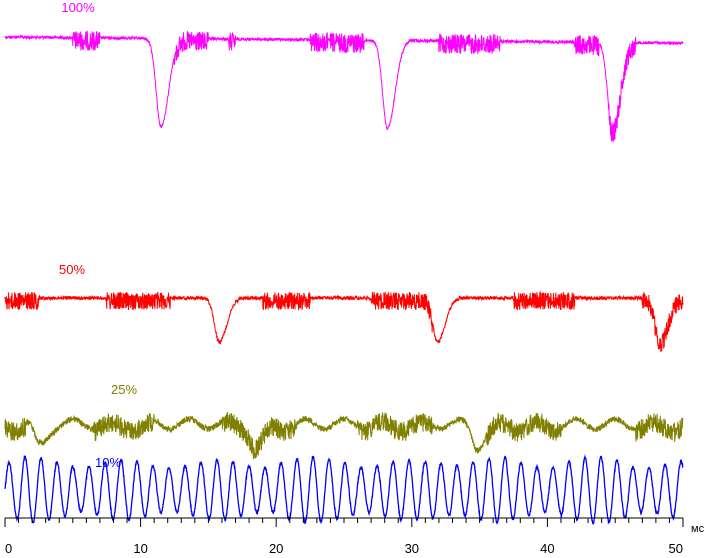 The width and height of the screenshot is (711, 558). I want to click on series-line-25pct, so click(344, 435).